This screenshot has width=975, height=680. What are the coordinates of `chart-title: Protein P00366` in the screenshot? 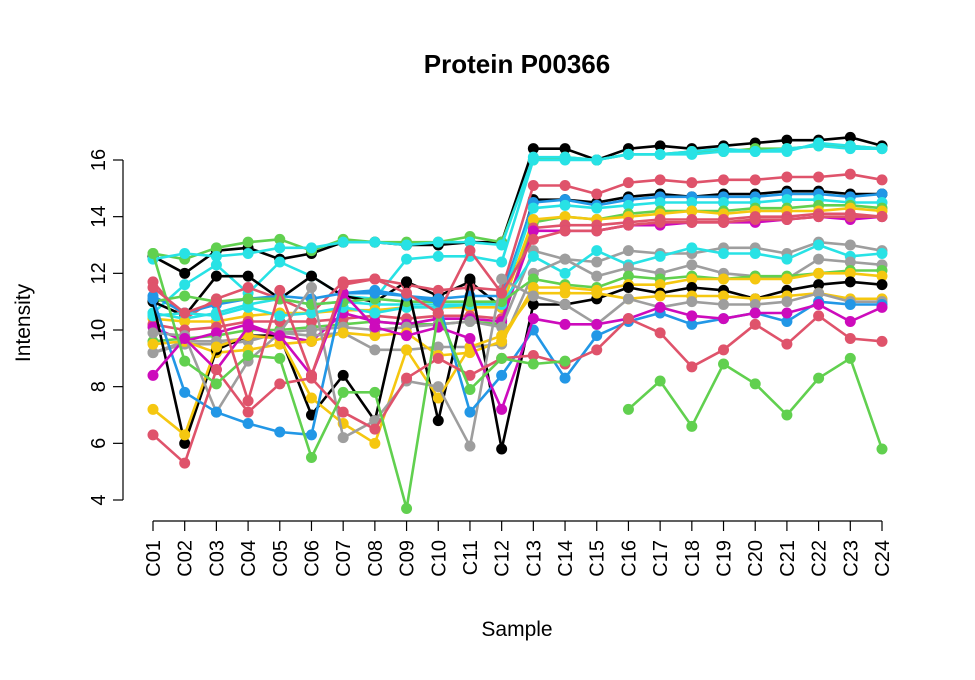 It's located at (517, 64).